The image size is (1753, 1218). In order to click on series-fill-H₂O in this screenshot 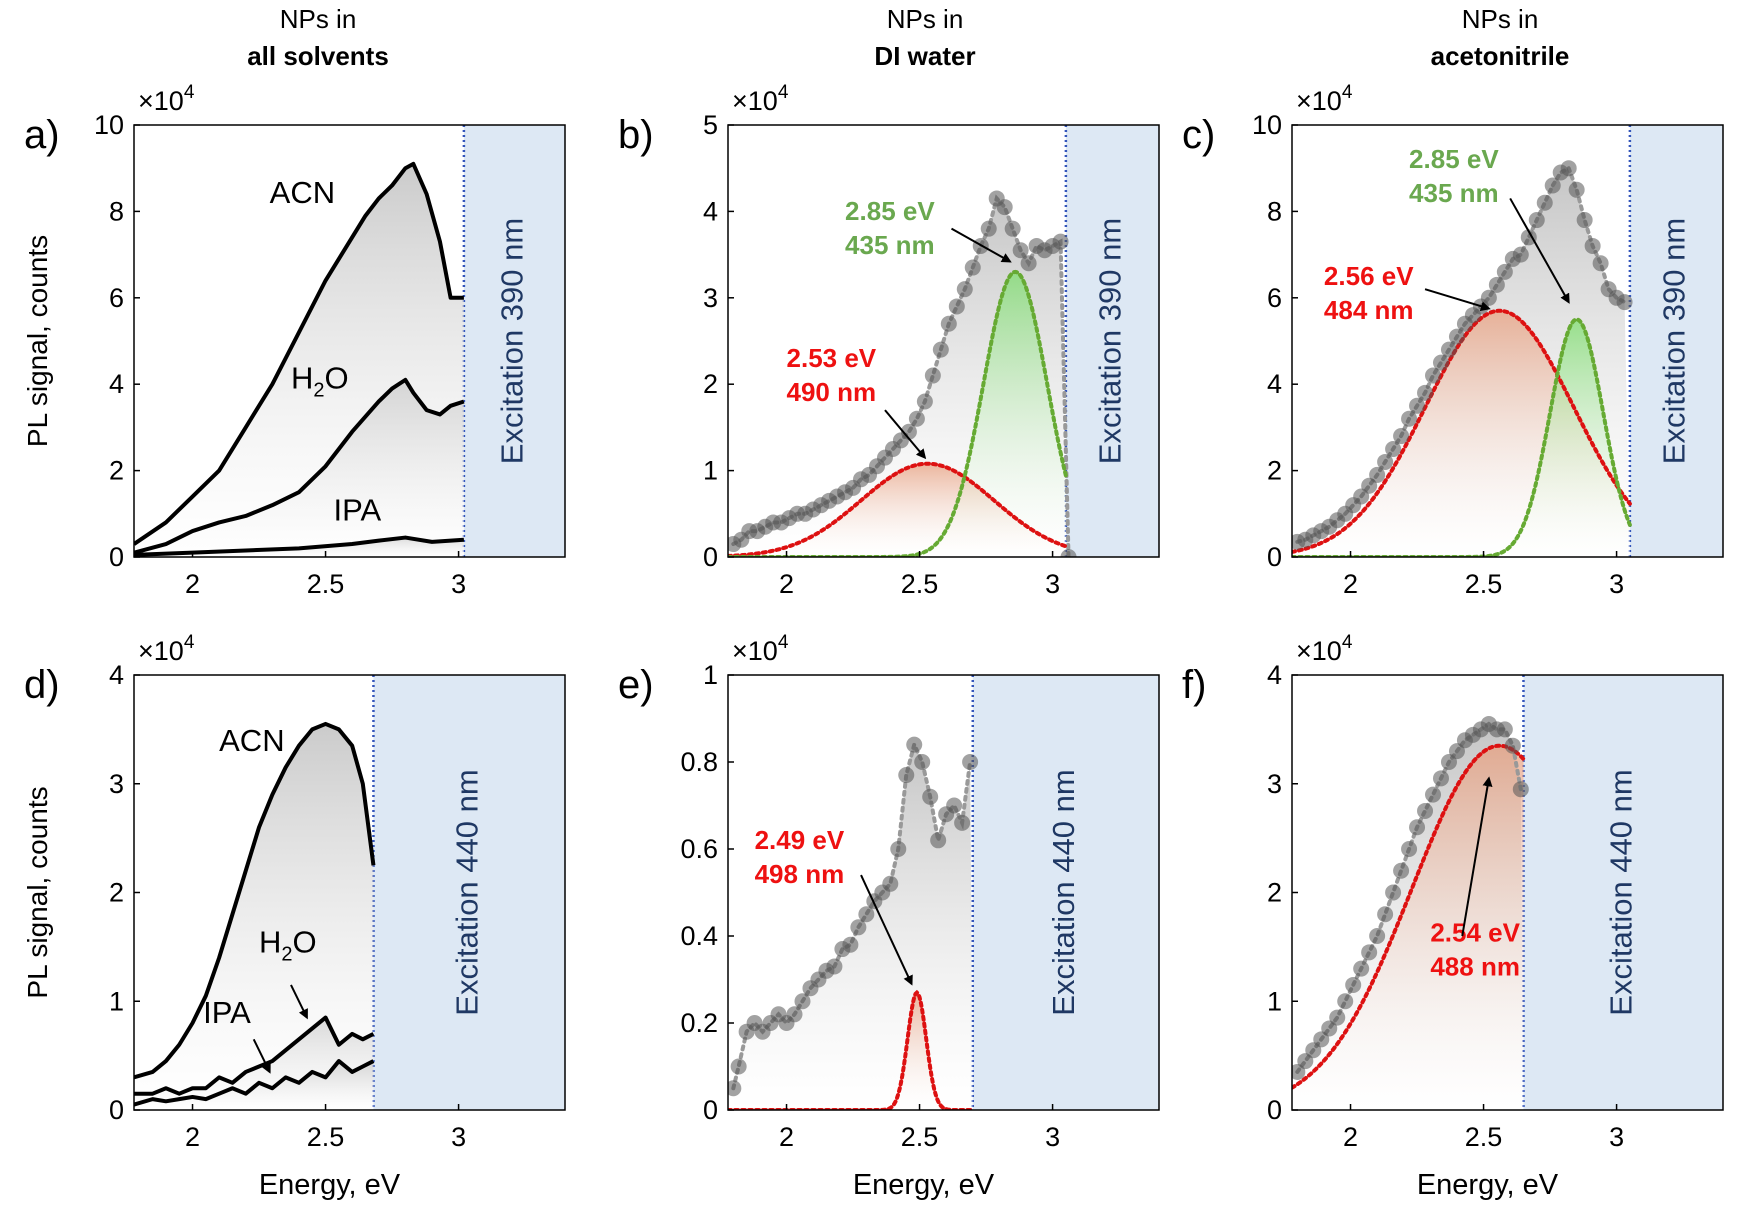, I will do `click(299, 468)`.